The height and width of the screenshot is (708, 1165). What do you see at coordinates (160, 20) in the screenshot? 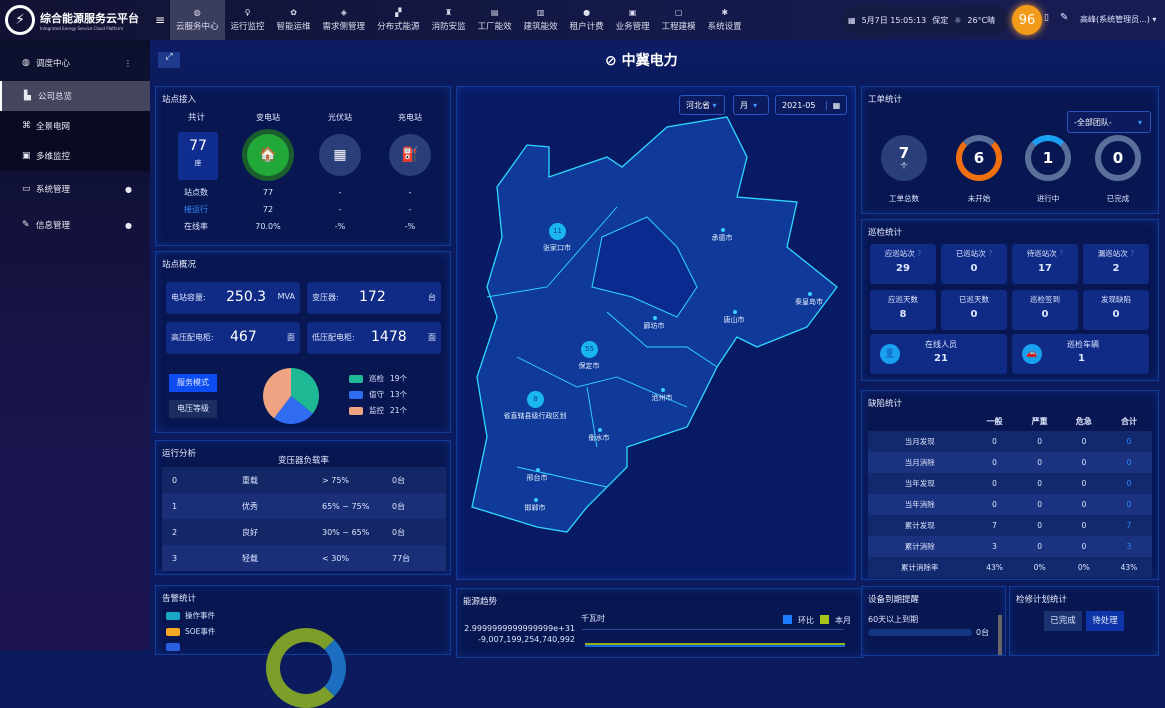
I see `menu-toggle-icon: ≡` at bounding box center [160, 20].